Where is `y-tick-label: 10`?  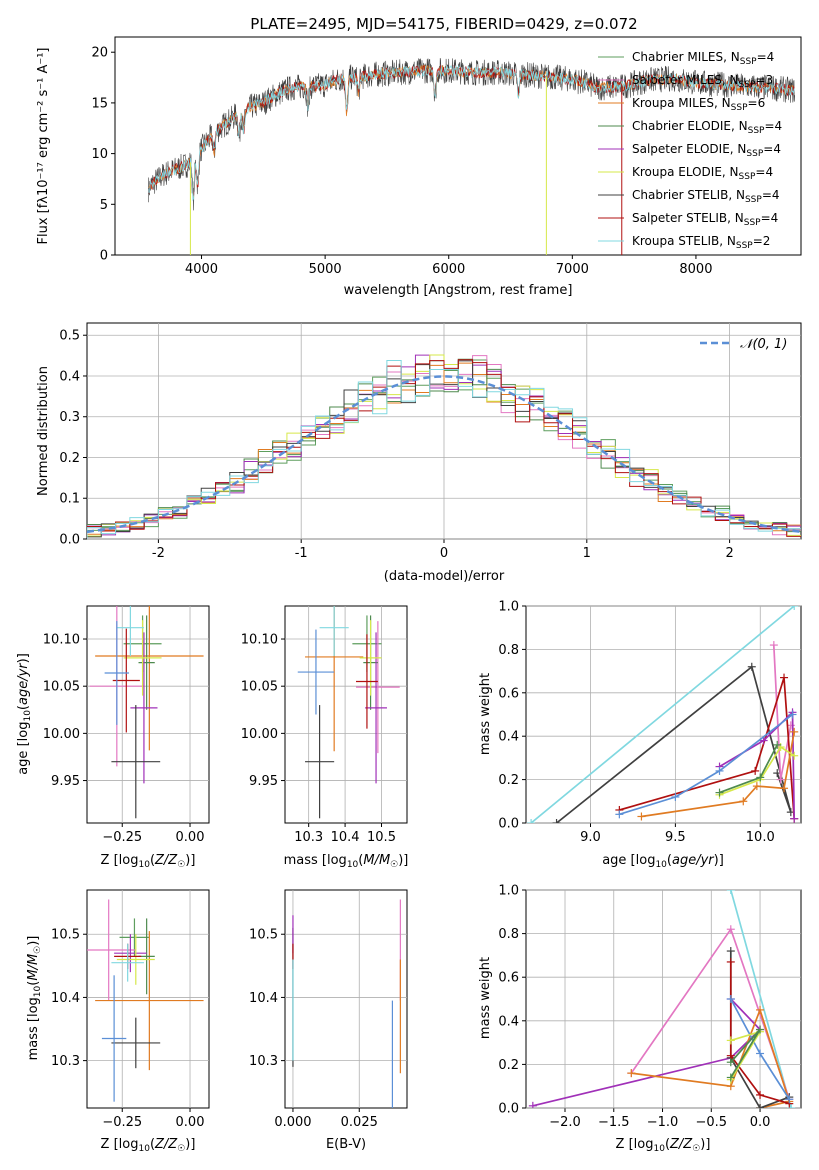
y-tick-label: 10 is located at coordinates (99, 154).